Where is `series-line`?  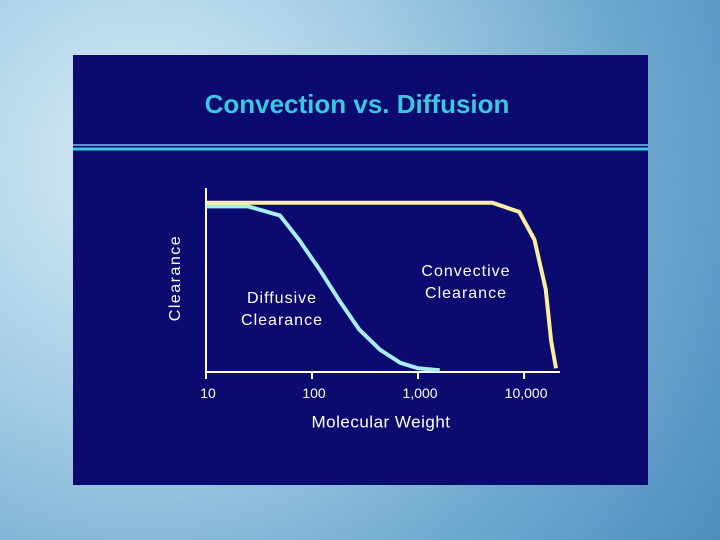
series-line is located at coordinates (323, 288).